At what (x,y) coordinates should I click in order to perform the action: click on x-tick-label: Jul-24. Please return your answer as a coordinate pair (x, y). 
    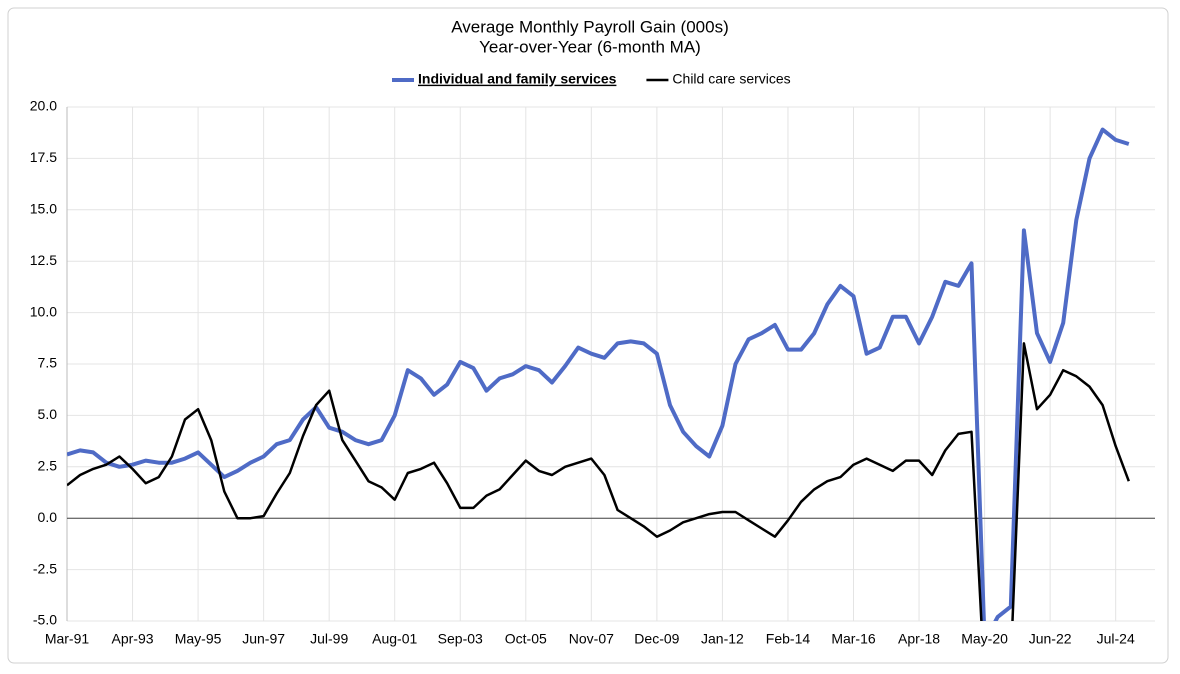
    Looking at the image, I should click on (1116, 639).